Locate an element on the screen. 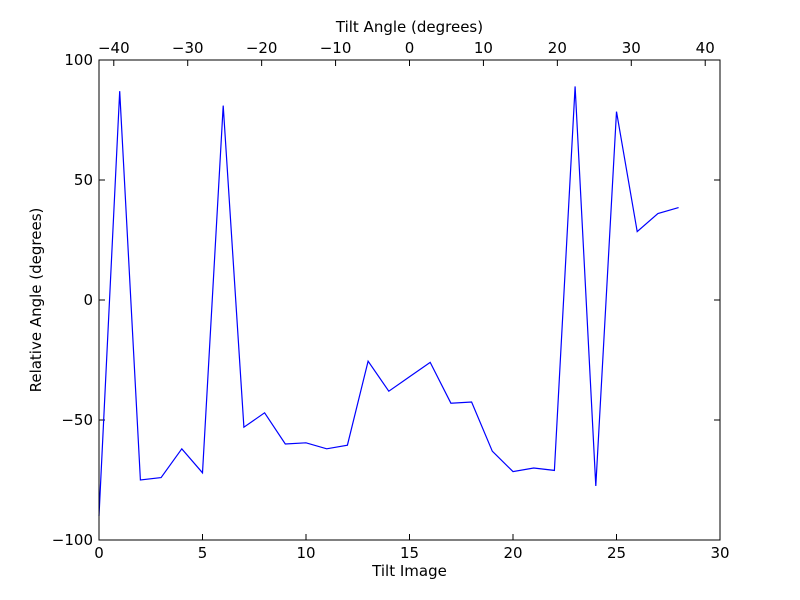 The image size is (800, 600). x-tick-label: 30 is located at coordinates (719, 553).